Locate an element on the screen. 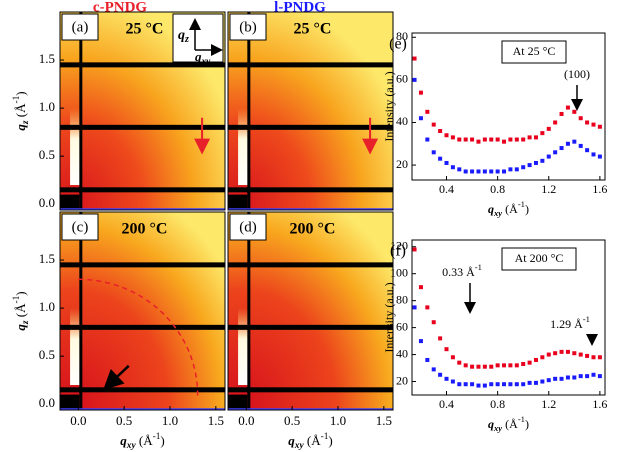  plot-frame is located at coordinates (508, 317).